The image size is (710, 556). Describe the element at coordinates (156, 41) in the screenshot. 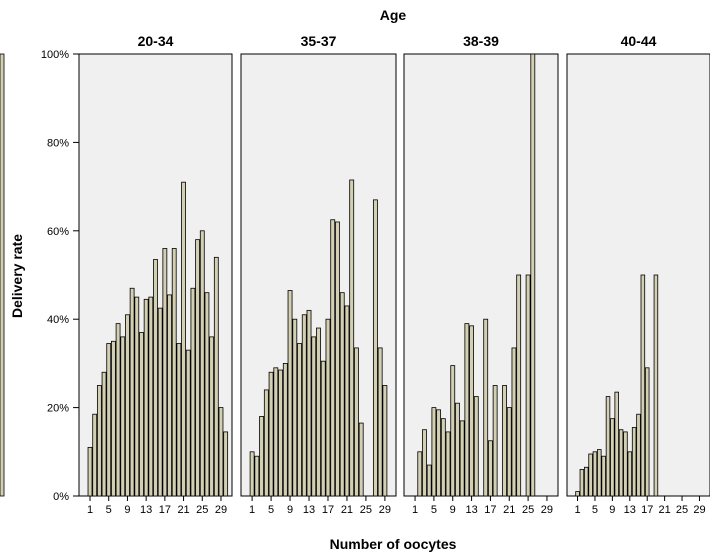

I see `panel-header: 20-34` at that location.